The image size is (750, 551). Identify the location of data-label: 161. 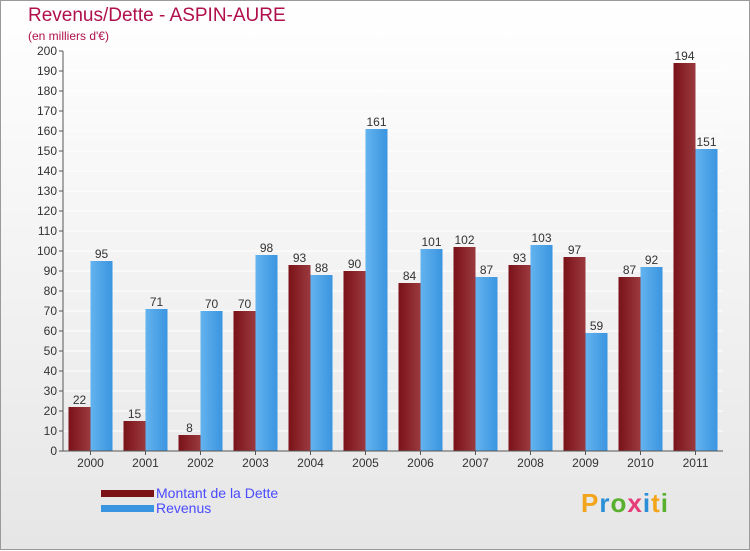
(376, 122).